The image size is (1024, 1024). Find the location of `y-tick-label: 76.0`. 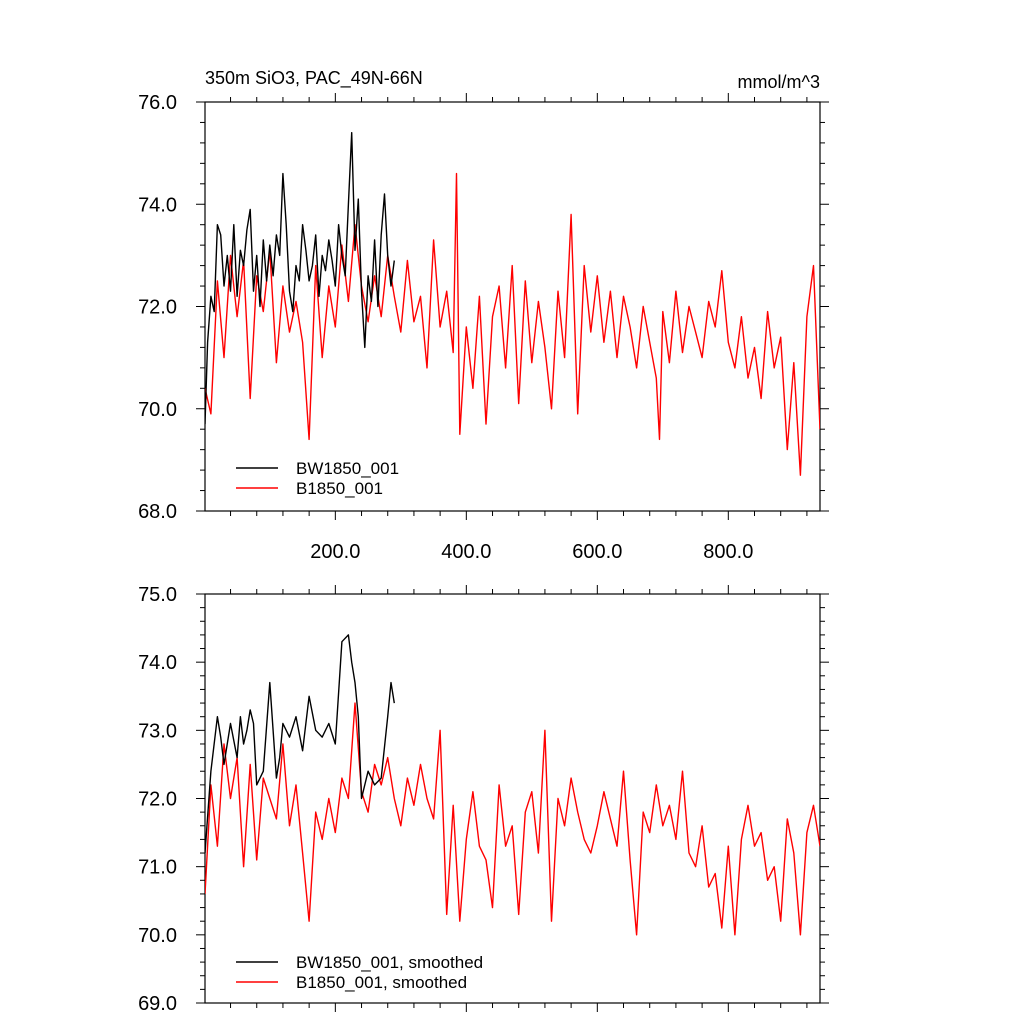

y-tick-label: 76.0 is located at coordinates (157, 103).